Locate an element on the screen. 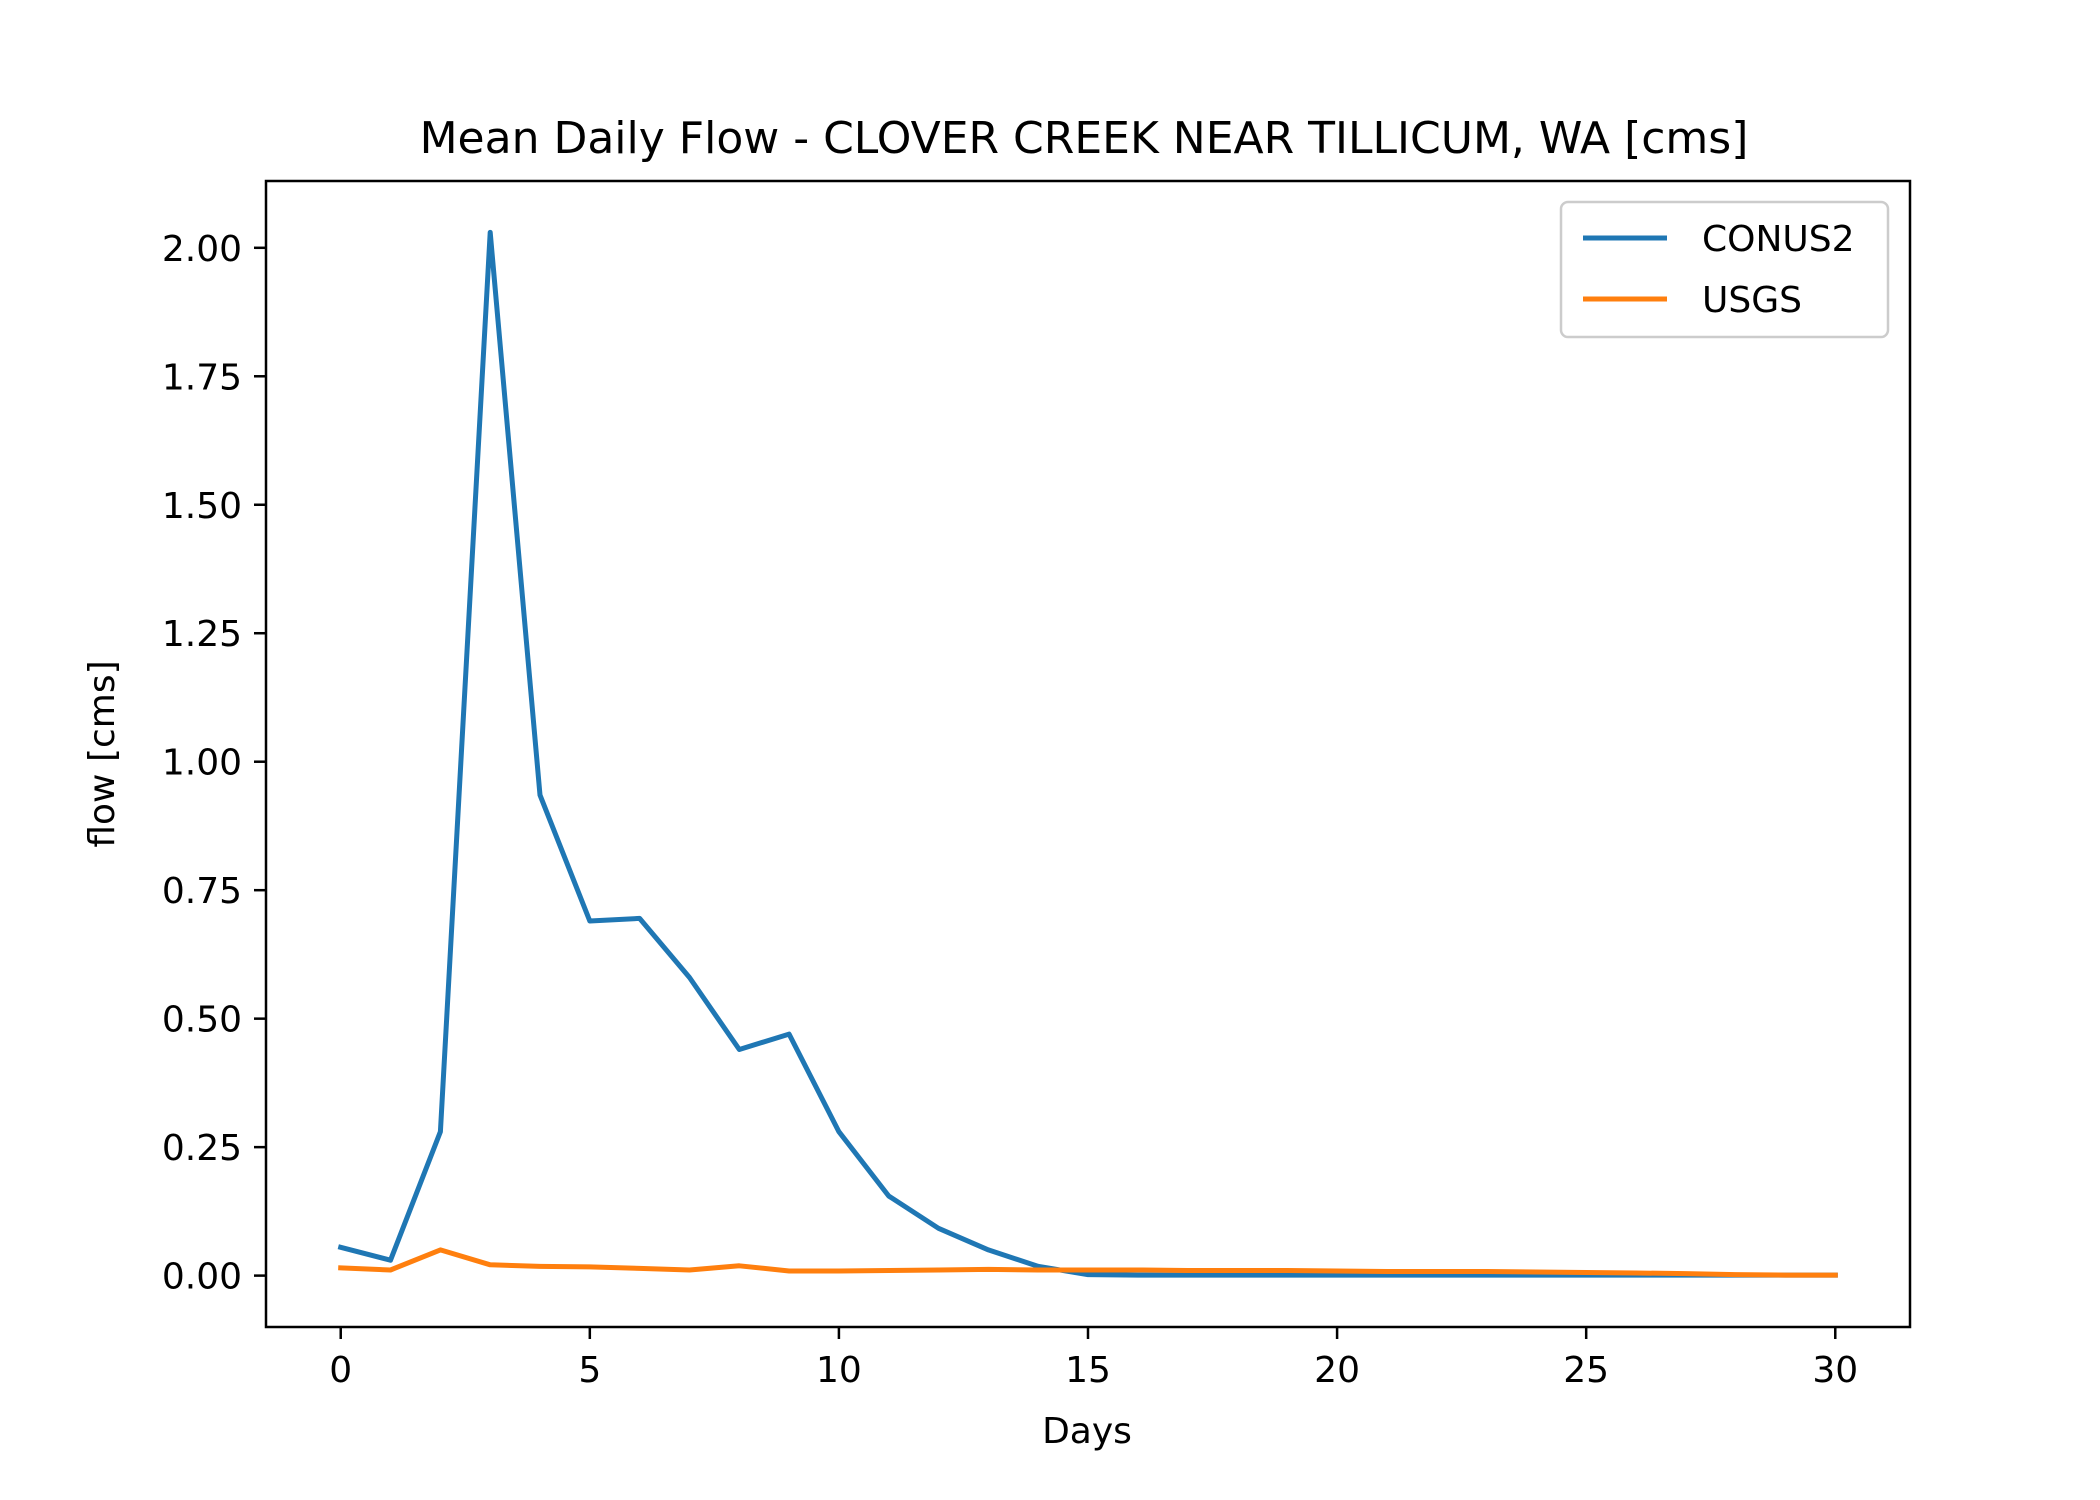 This screenshot has width=2100, height=1500. x-tick-label: 0 is located at coordinates (340, 1370).